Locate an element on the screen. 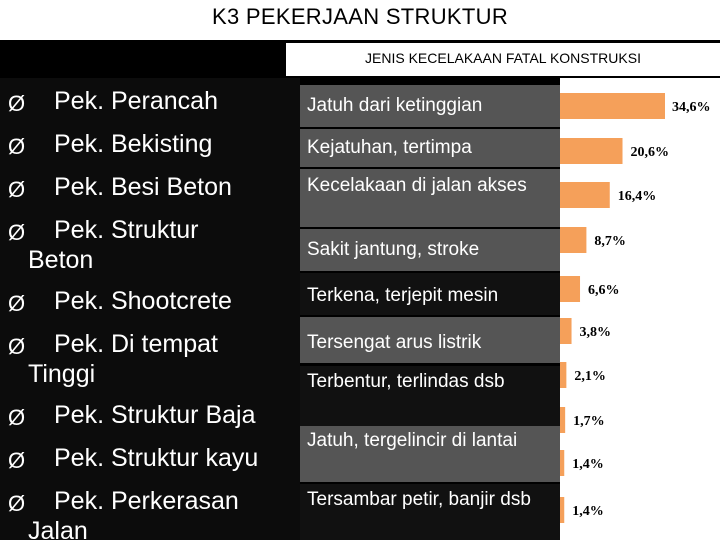 The width and height of the screenshot is (720, 546). category-label: Terkena, terjepit mesin is located at coordinates (430, 294).